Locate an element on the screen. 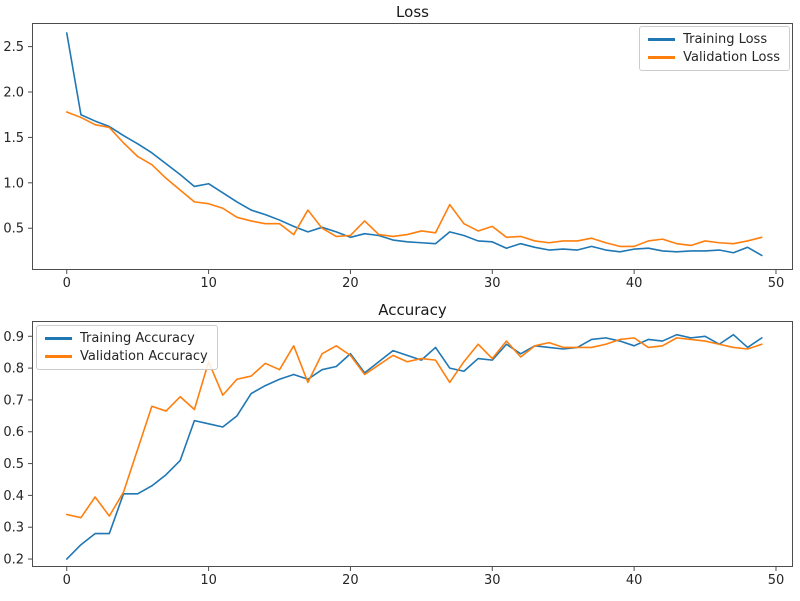 This screenshot has width=800, height=601. legend-label: Training Loss is located at coordinates (725, 39).